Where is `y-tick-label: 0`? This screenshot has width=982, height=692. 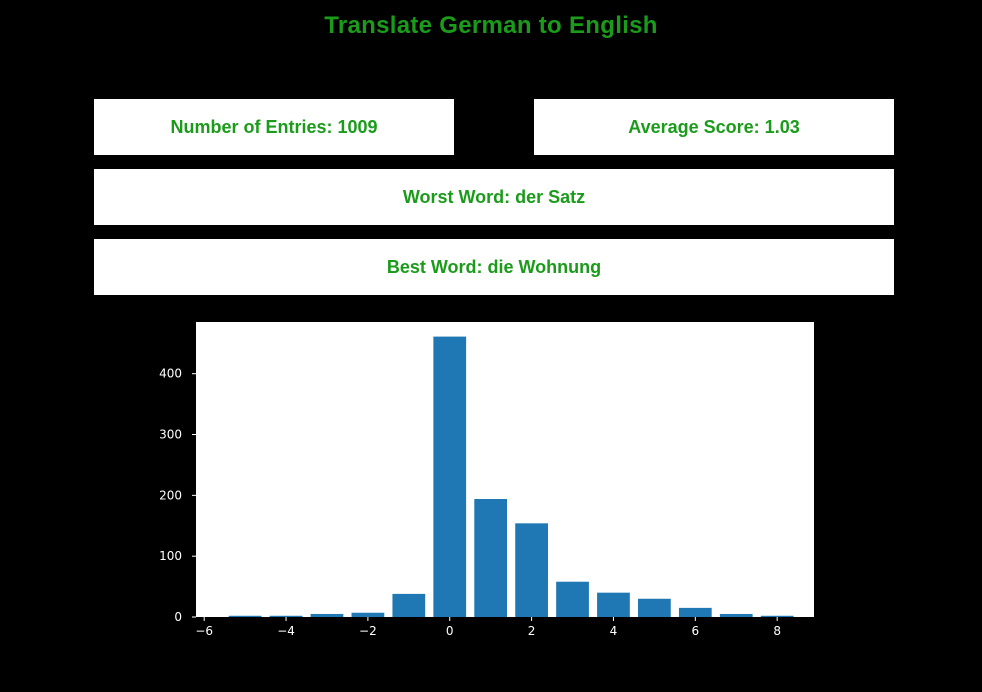 y-tick-label: 0 is located at coordinates (178, 617).